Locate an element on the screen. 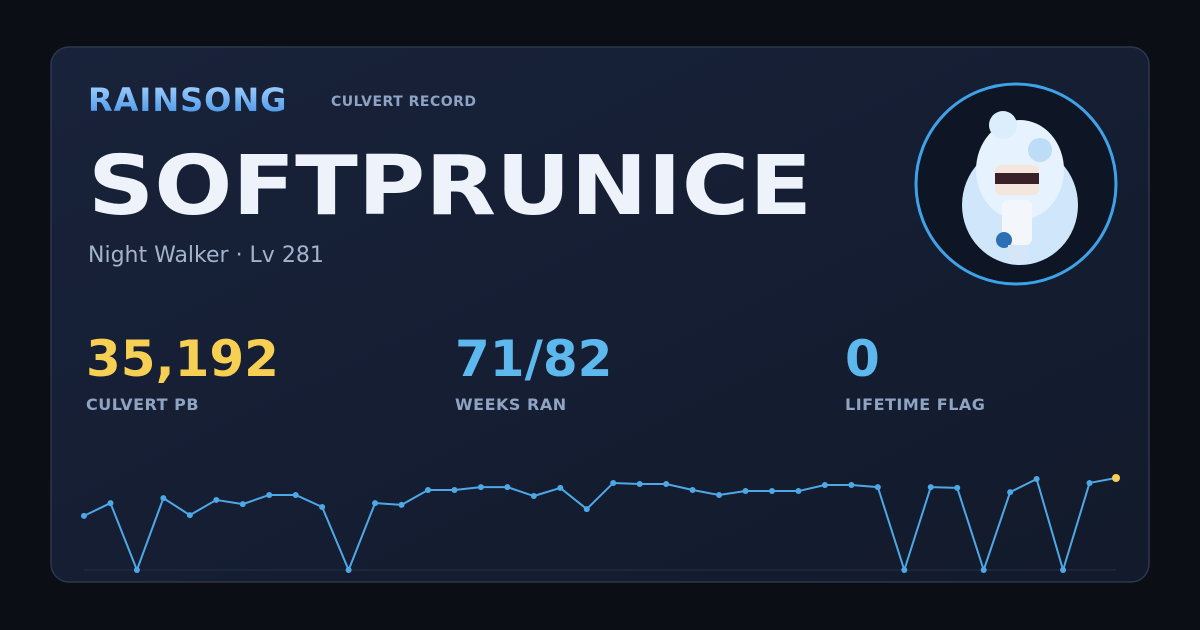  player-name: SOFTPRUNICE is located at coordinates (450, 186).